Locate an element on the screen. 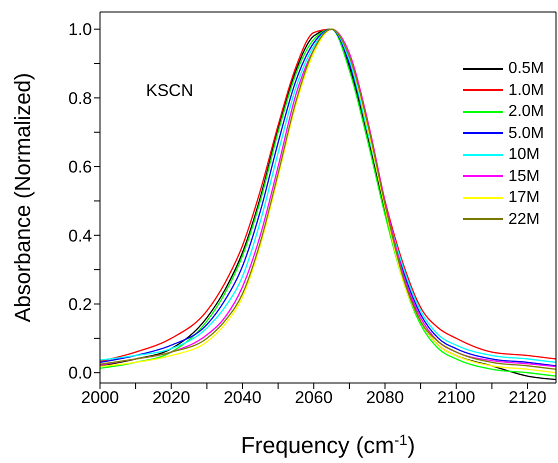  legend-label: 1.0M is located at coordinates (526, 90).